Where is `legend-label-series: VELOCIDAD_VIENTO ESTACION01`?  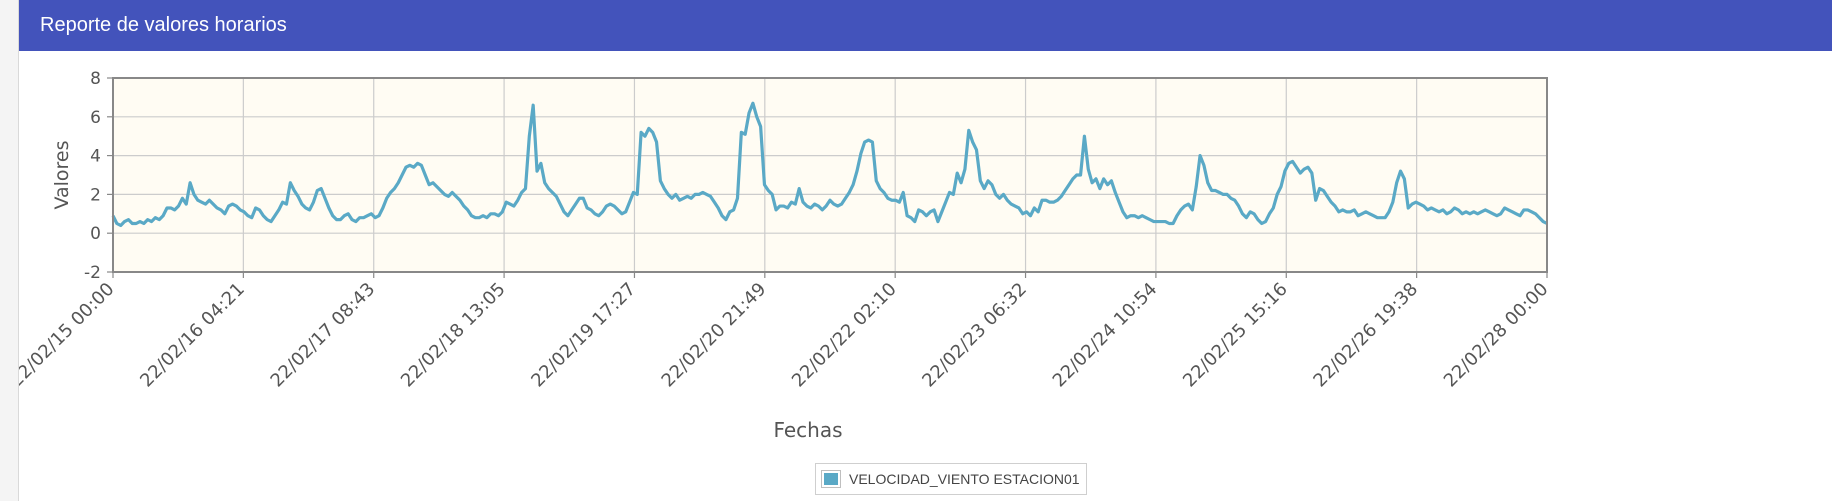 legend-label-series: VELOCIDAD_VIENTO ESTACION01 is located at coordinates (964, 479).